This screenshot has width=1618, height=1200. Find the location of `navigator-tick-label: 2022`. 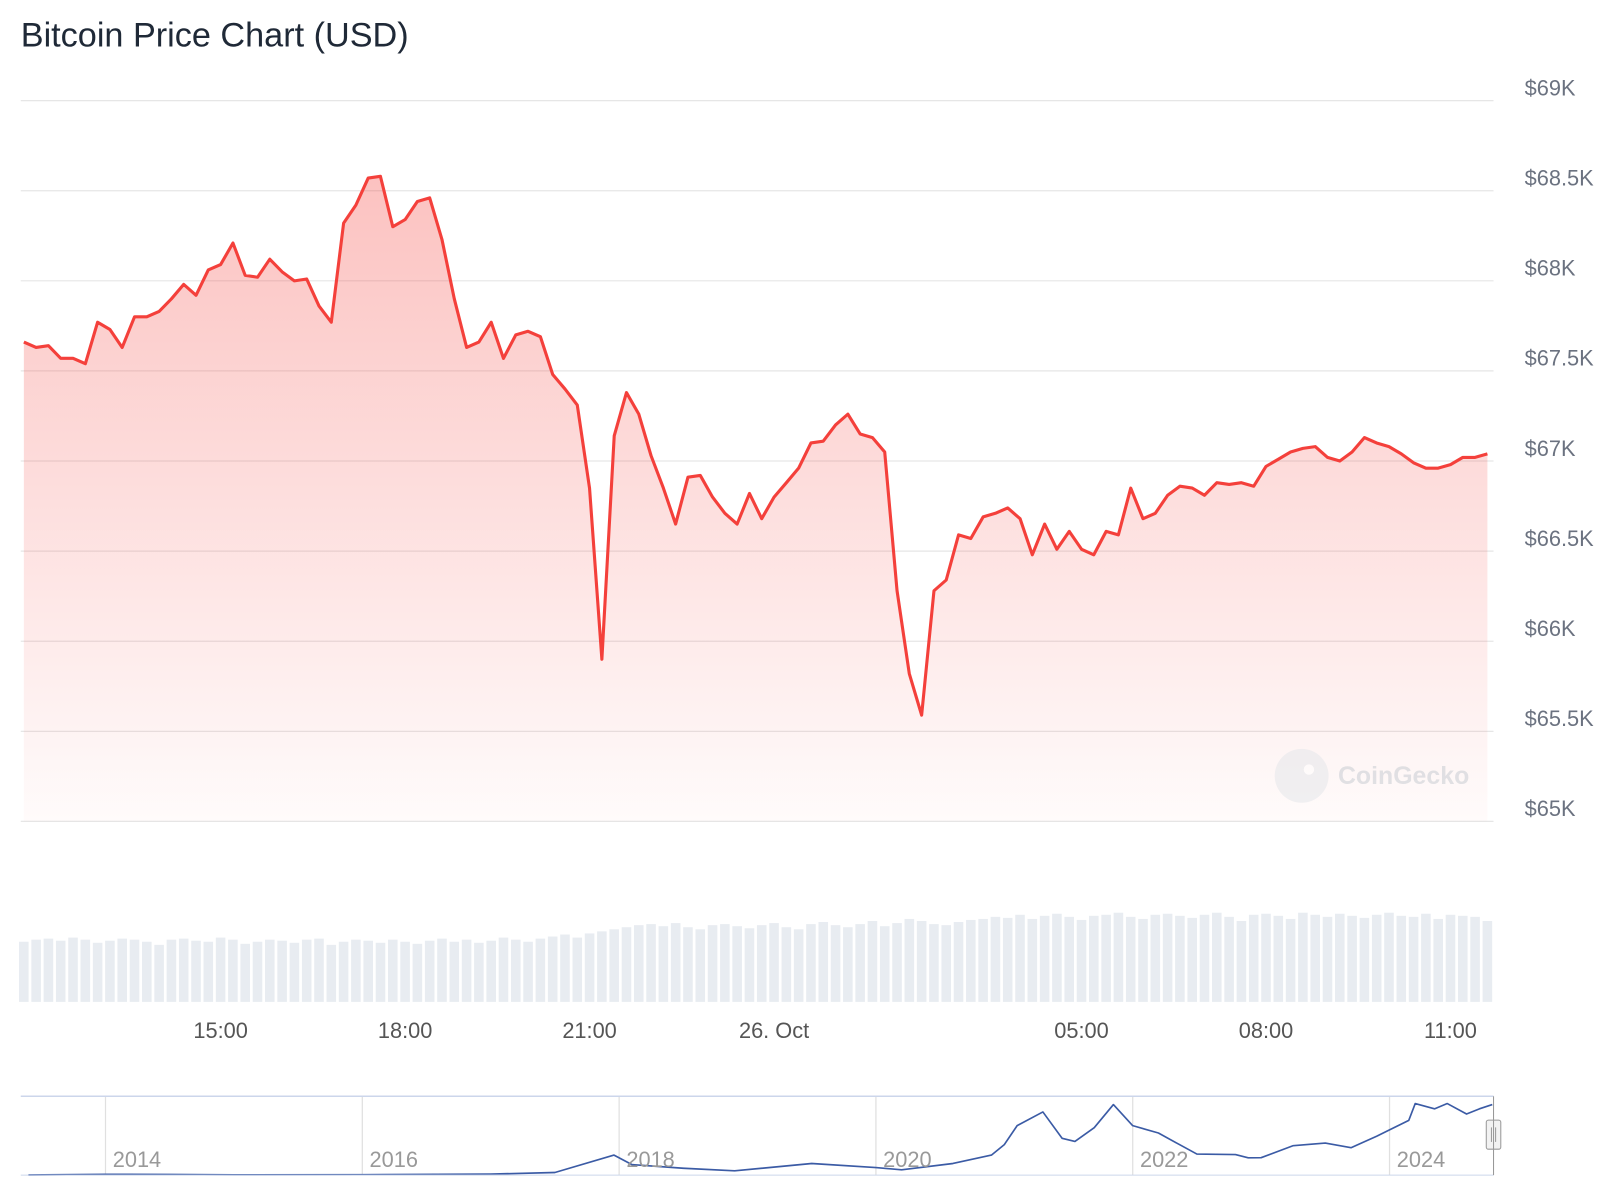

navigator-tick-label: 2022 is located at coordinates (1164, 1159).